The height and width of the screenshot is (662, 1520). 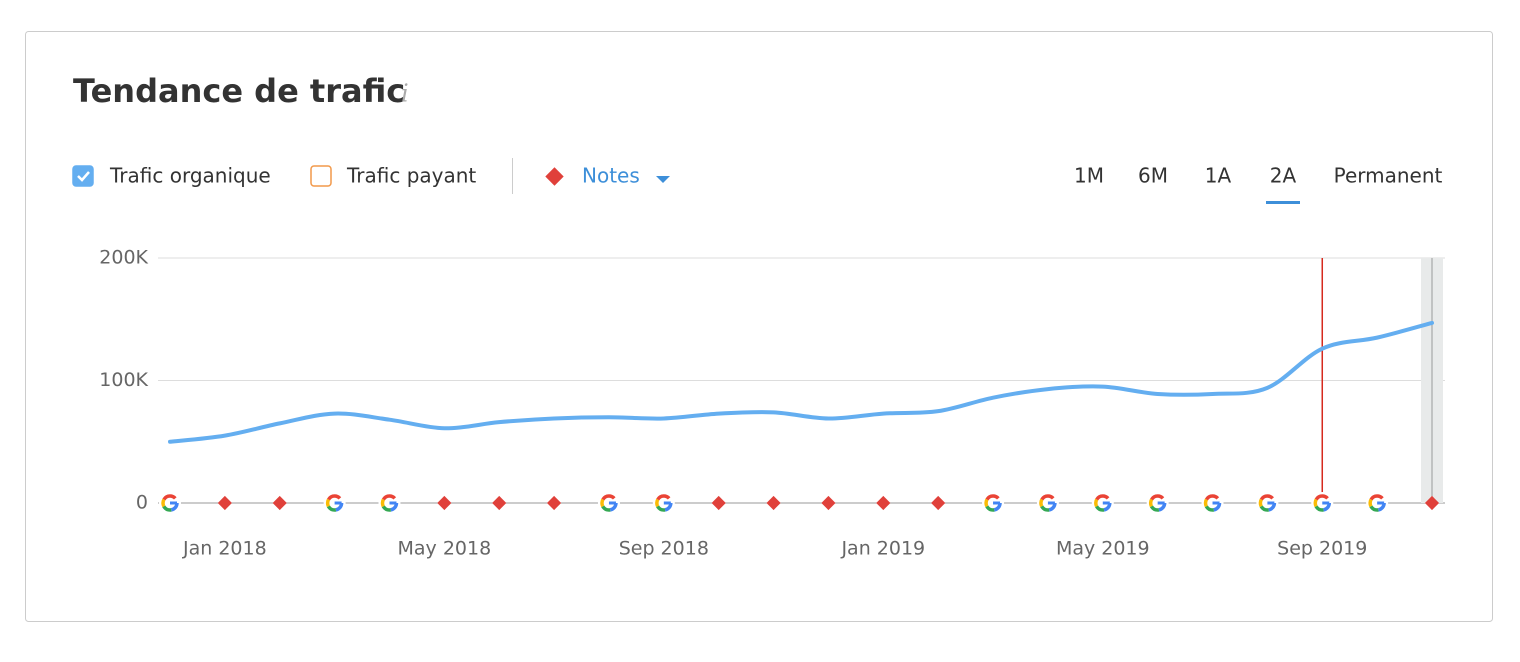 I want to click on period-button: 1A, so click(x=1218, y=176).